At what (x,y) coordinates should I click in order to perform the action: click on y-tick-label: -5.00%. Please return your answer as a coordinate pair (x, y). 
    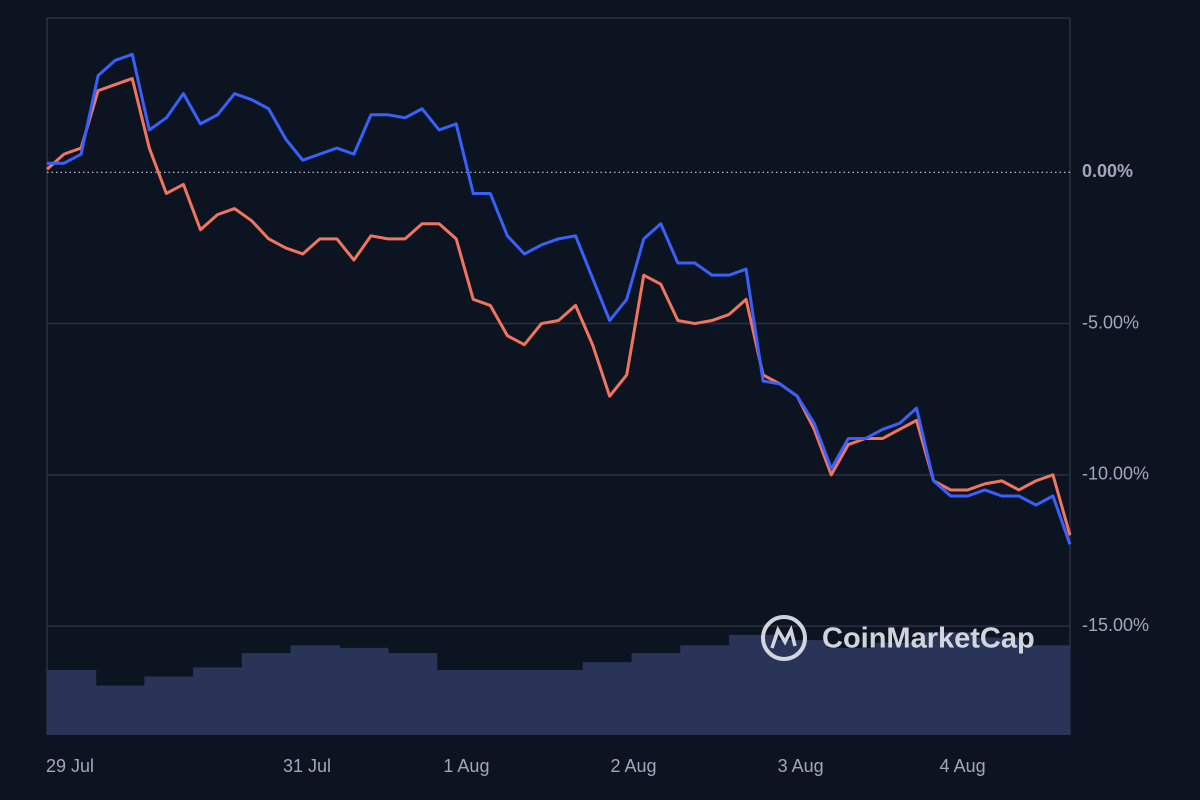
    Looking at the image, I should click on (1110, 322).